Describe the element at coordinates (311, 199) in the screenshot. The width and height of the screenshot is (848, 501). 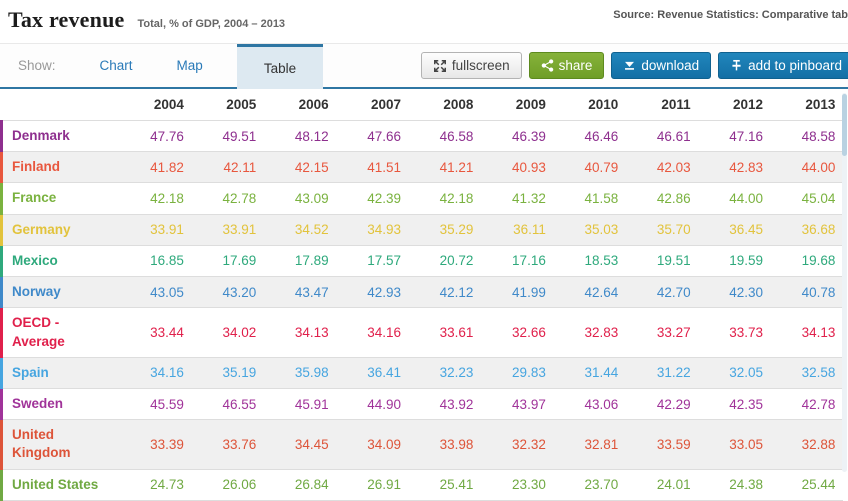
I see `value-cell: 43.09` at that location.